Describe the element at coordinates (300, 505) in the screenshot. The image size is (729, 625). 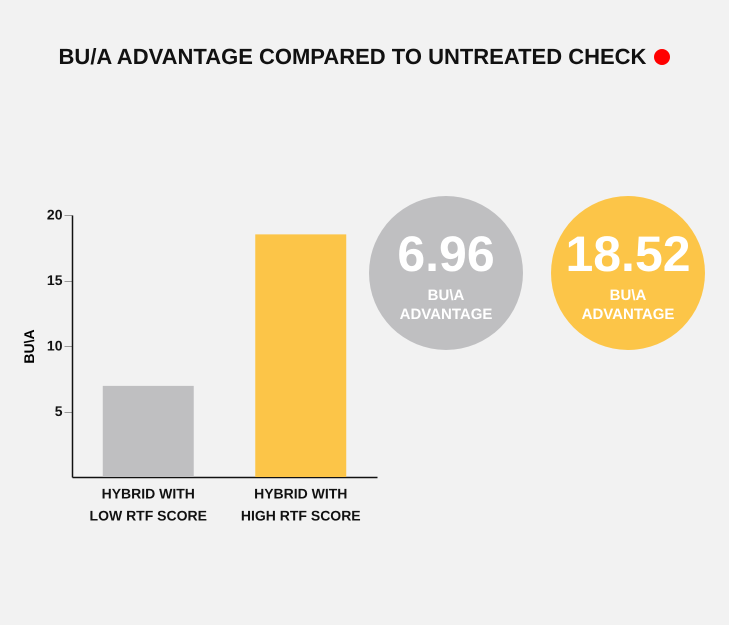
I see `x-tick-label: HYBRID WITH HIGH RTF SCORE` at that location.